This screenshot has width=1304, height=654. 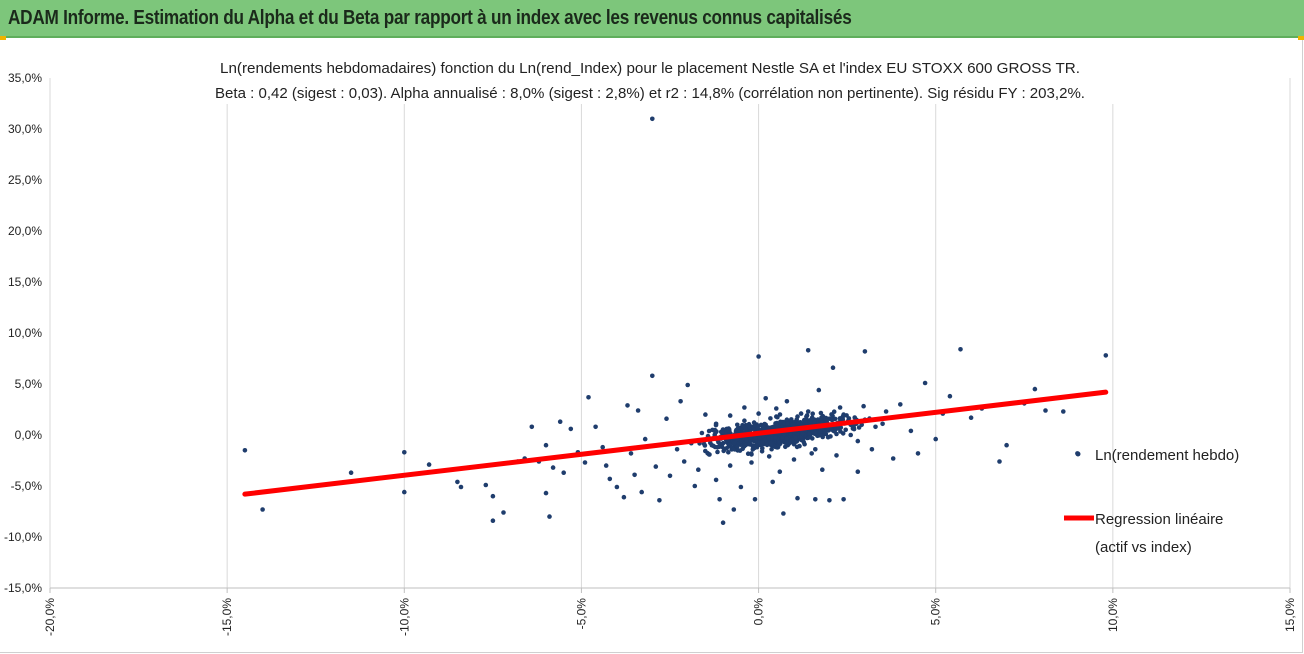 I want to click on y-tick-label: 35,0%, so click(x=25, y=78).